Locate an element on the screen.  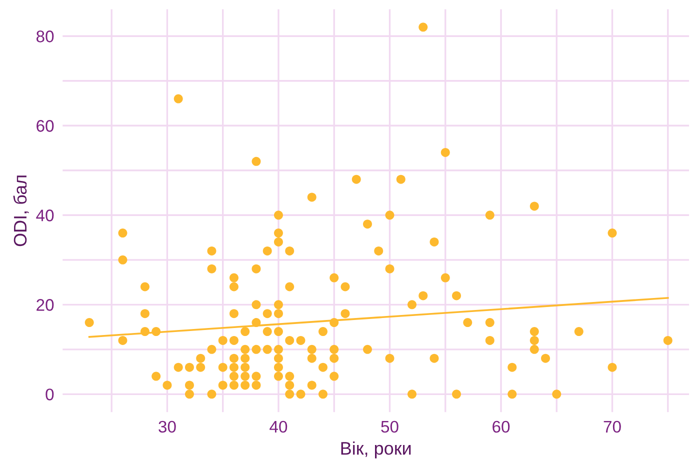
x-tick-label: 60 is located at coordinates (501, 426).